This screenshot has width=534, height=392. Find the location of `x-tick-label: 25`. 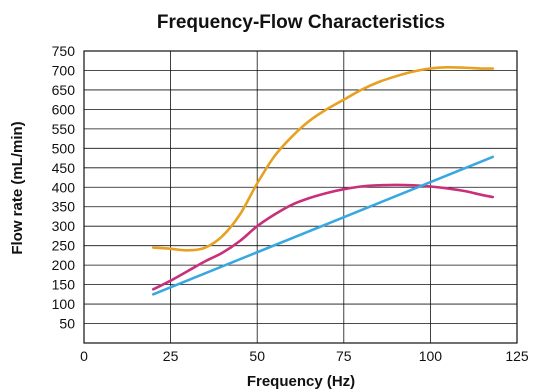

x-tick-label: 25 is located at coordinates (171, 356).